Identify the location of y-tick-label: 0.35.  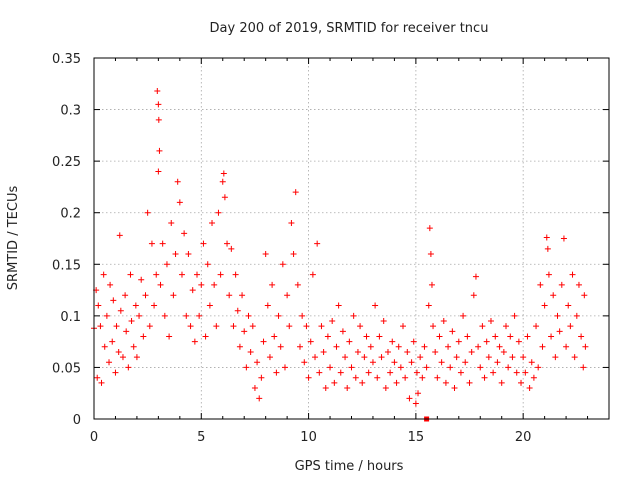
(66, 59).